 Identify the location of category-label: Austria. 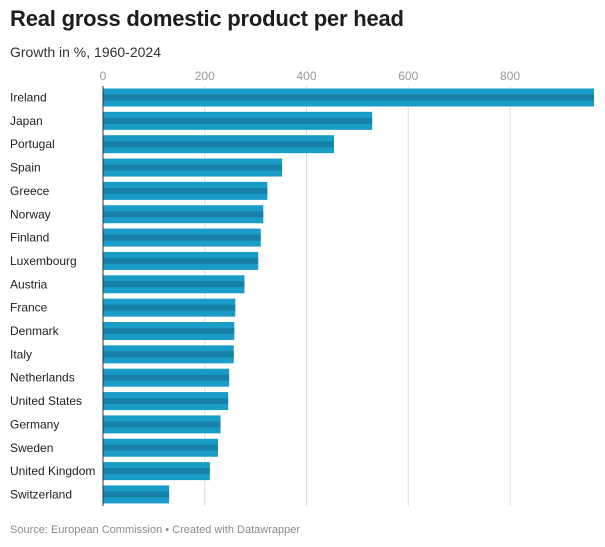
(29, 284).